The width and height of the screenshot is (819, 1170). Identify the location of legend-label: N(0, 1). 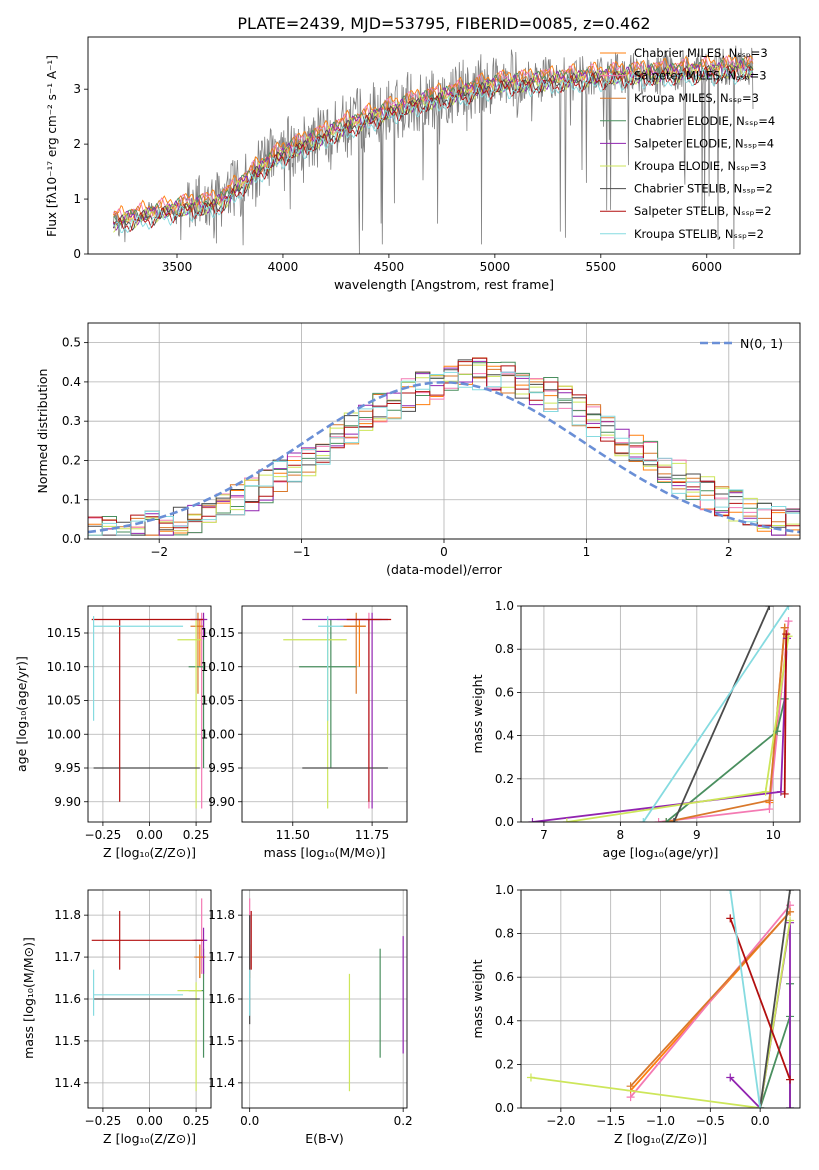
(761, 343).